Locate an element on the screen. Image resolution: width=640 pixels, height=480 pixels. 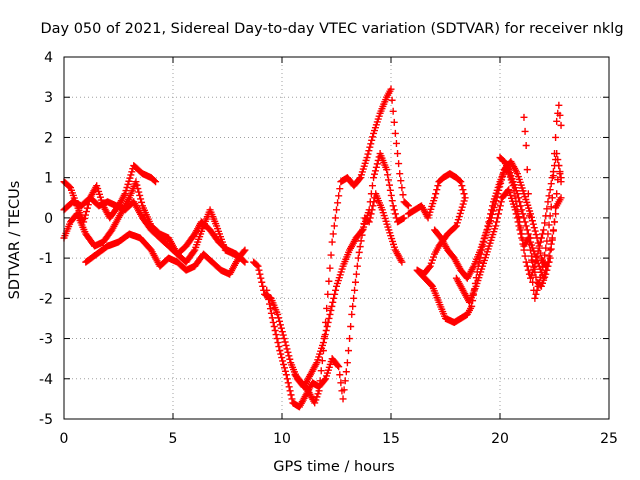
x-tick-label: 0 is located at coordinates (64, 439).